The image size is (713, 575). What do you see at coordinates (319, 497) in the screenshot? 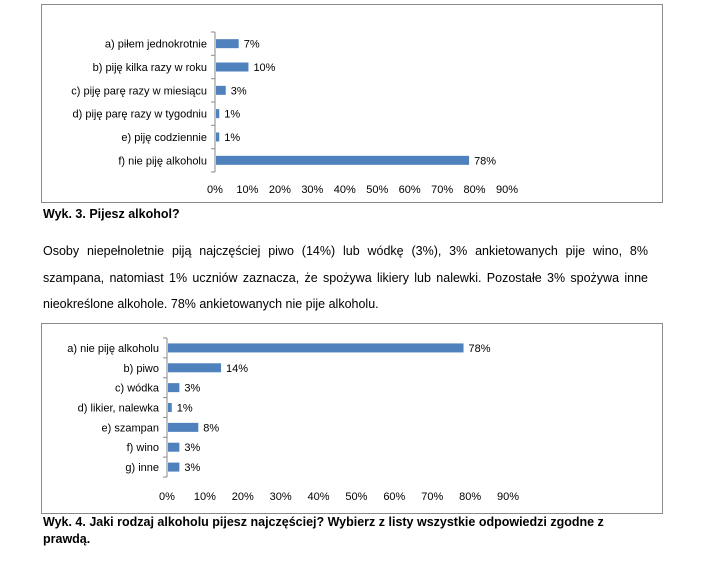
I see `chart2-x-tick-label: 40%` at bounding box center [319, 497].